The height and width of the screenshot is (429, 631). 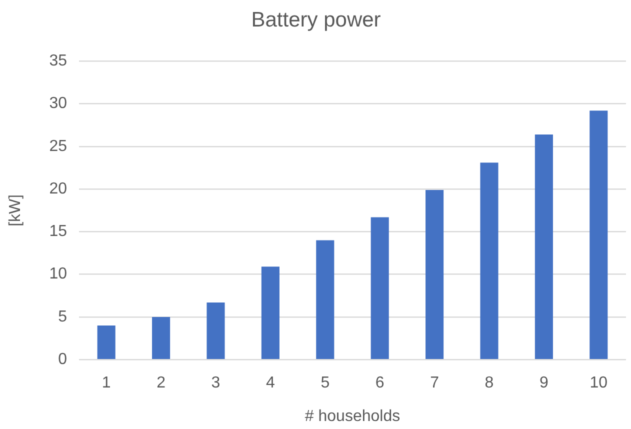 I want to click on x-tick-label: 7, so click(x=435, y=383).